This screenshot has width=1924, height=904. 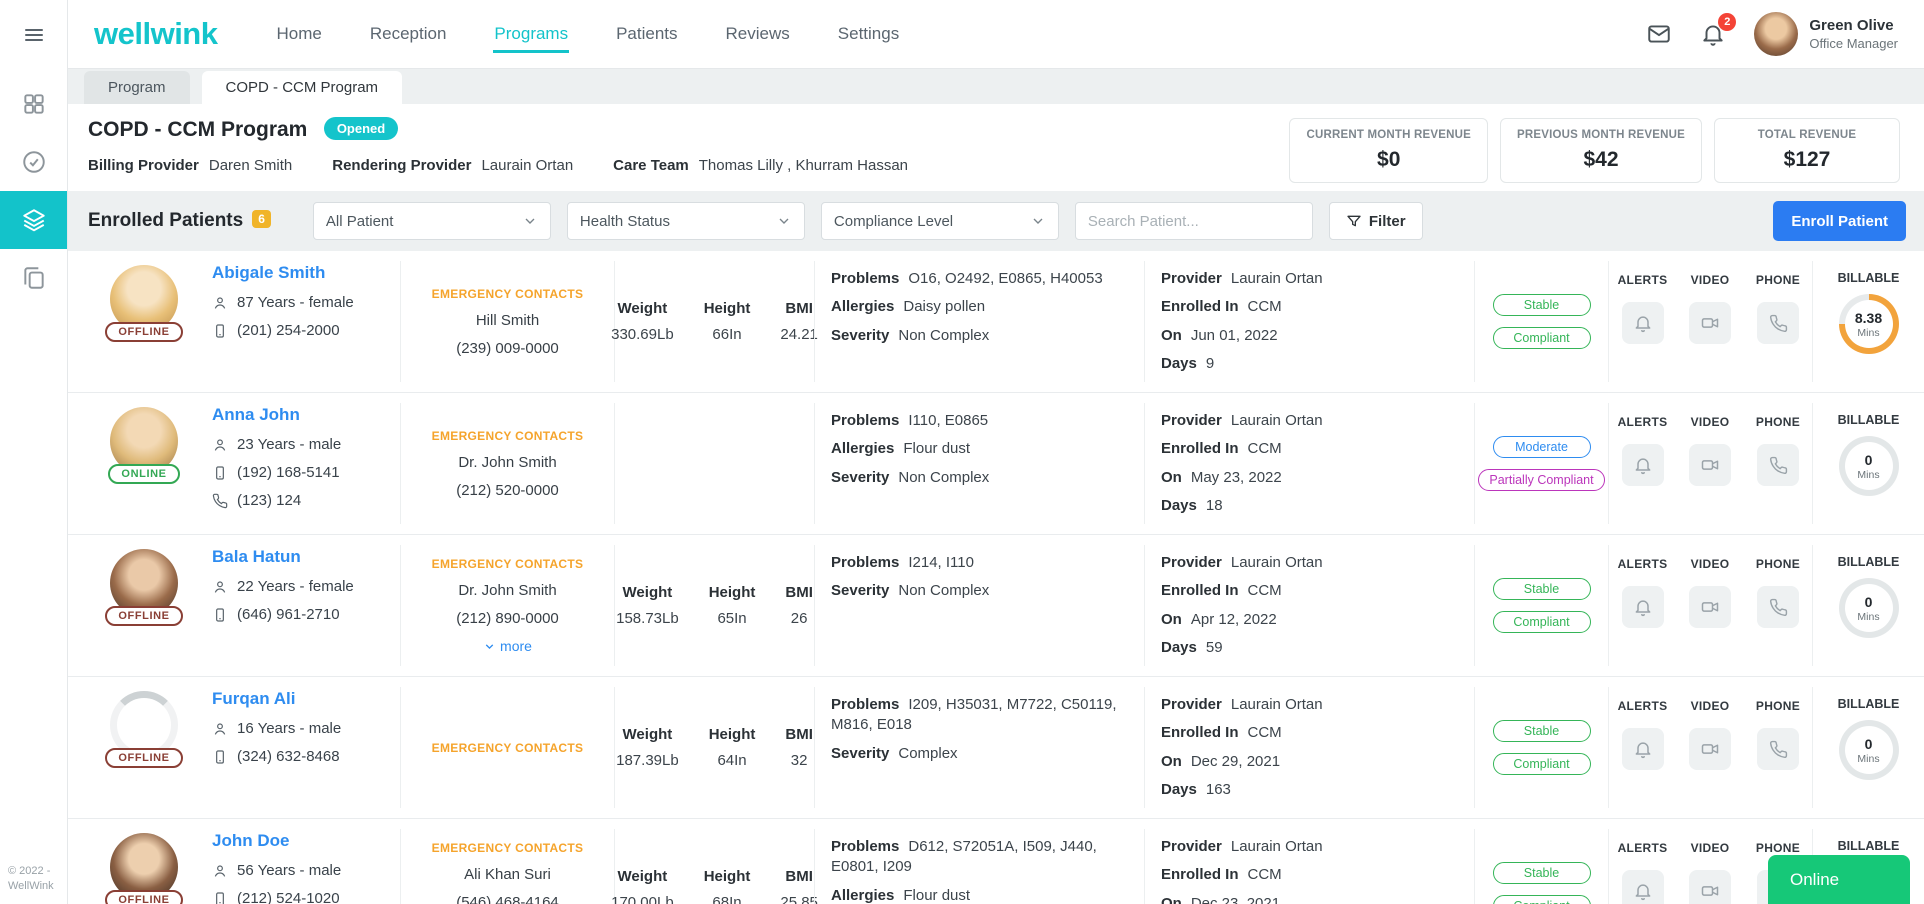 I want to click on phone-label: PHONE, so click(x=1778, y=280).